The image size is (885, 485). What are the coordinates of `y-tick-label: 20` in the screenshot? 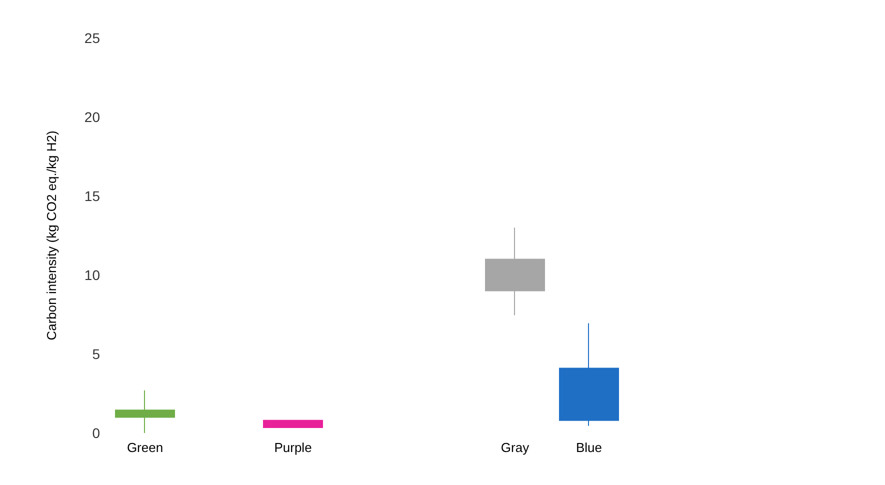 It's located at (92, 117).